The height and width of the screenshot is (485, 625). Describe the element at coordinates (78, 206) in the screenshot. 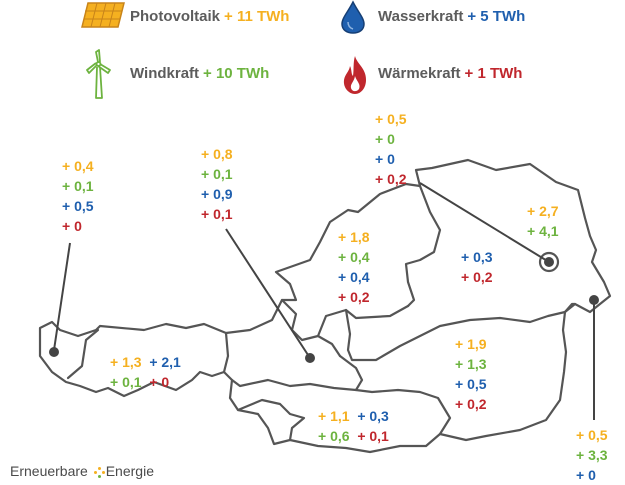

I see `vorarlberg-hydro: + 0,5` at that location.